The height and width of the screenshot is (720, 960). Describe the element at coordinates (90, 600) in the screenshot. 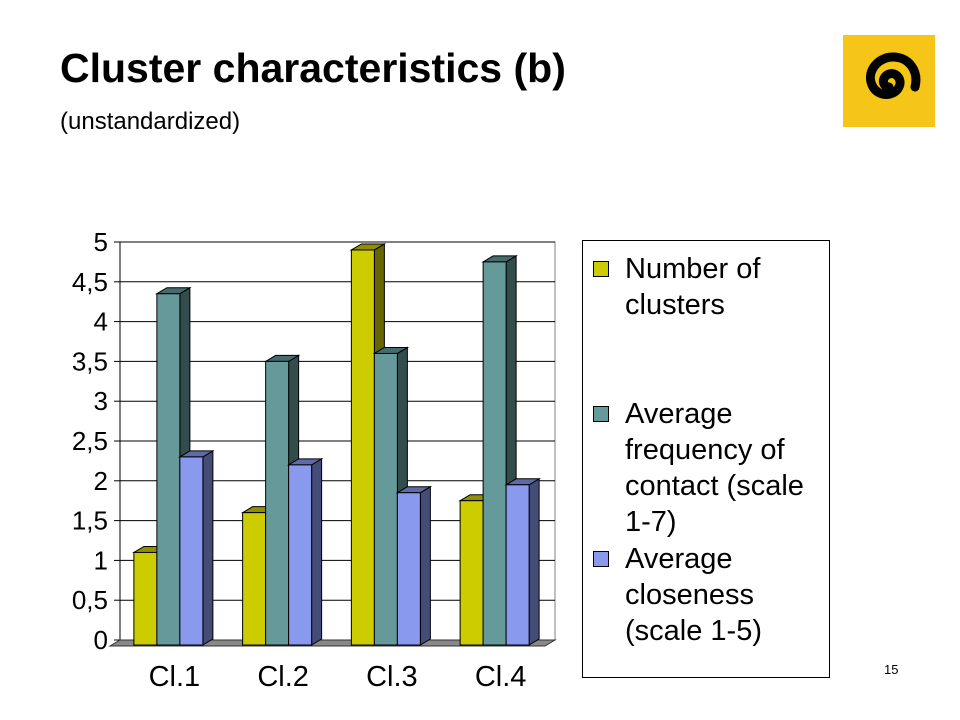

I see `y-tick-label: 0,5` at that location.